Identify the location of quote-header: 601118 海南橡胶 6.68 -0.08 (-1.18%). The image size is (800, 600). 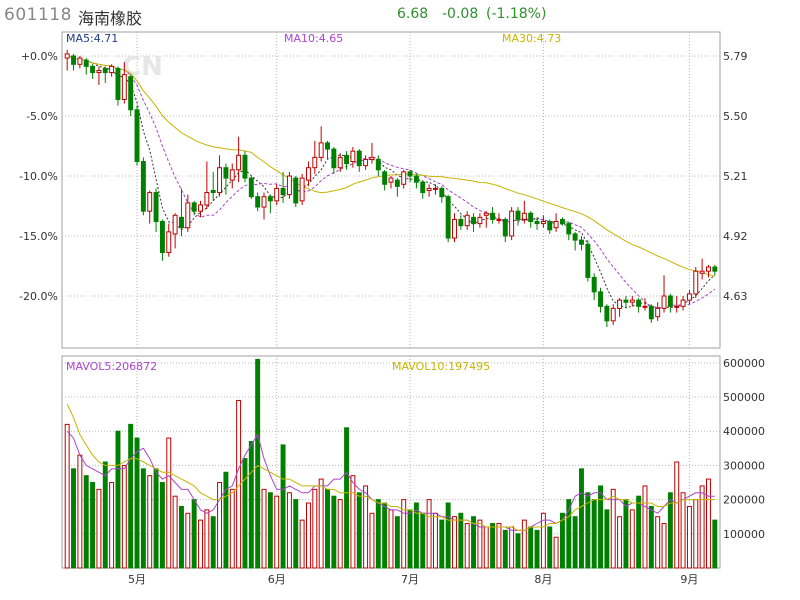
(400, 15).